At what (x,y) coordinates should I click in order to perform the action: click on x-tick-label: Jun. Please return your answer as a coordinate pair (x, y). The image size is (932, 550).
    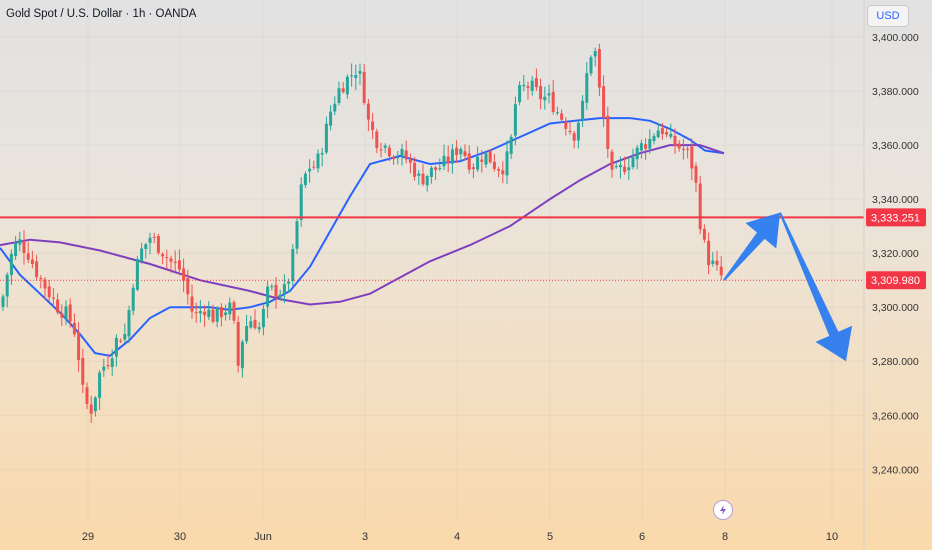
    Looking at the image, I should click on (263, 537).